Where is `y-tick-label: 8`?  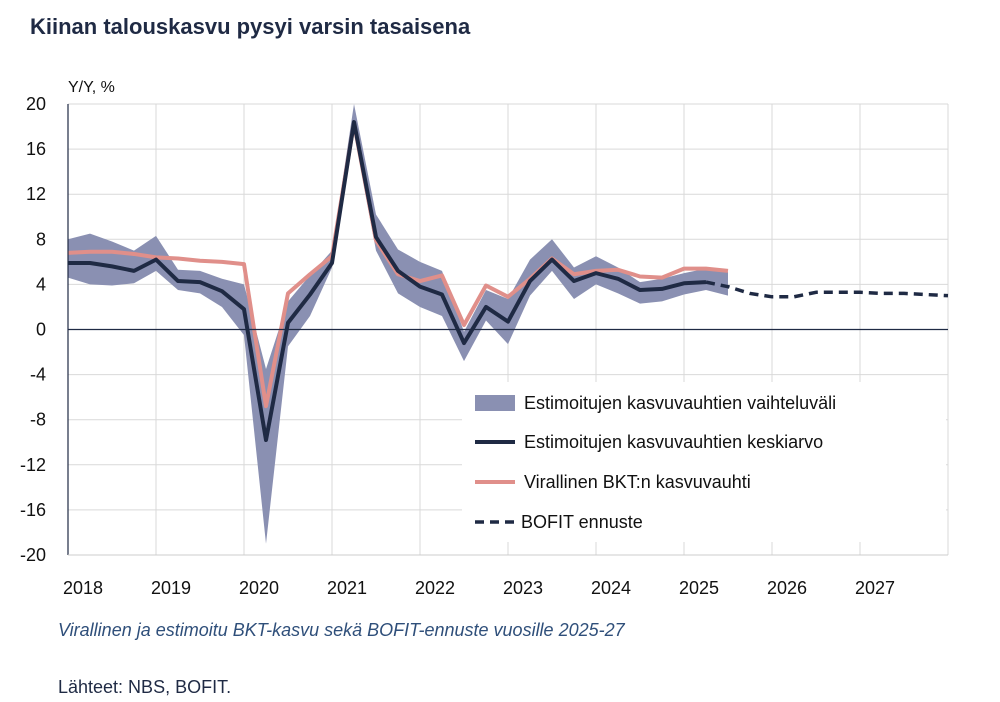
y-tick-label: 8 is located at coordinates (41, 239).